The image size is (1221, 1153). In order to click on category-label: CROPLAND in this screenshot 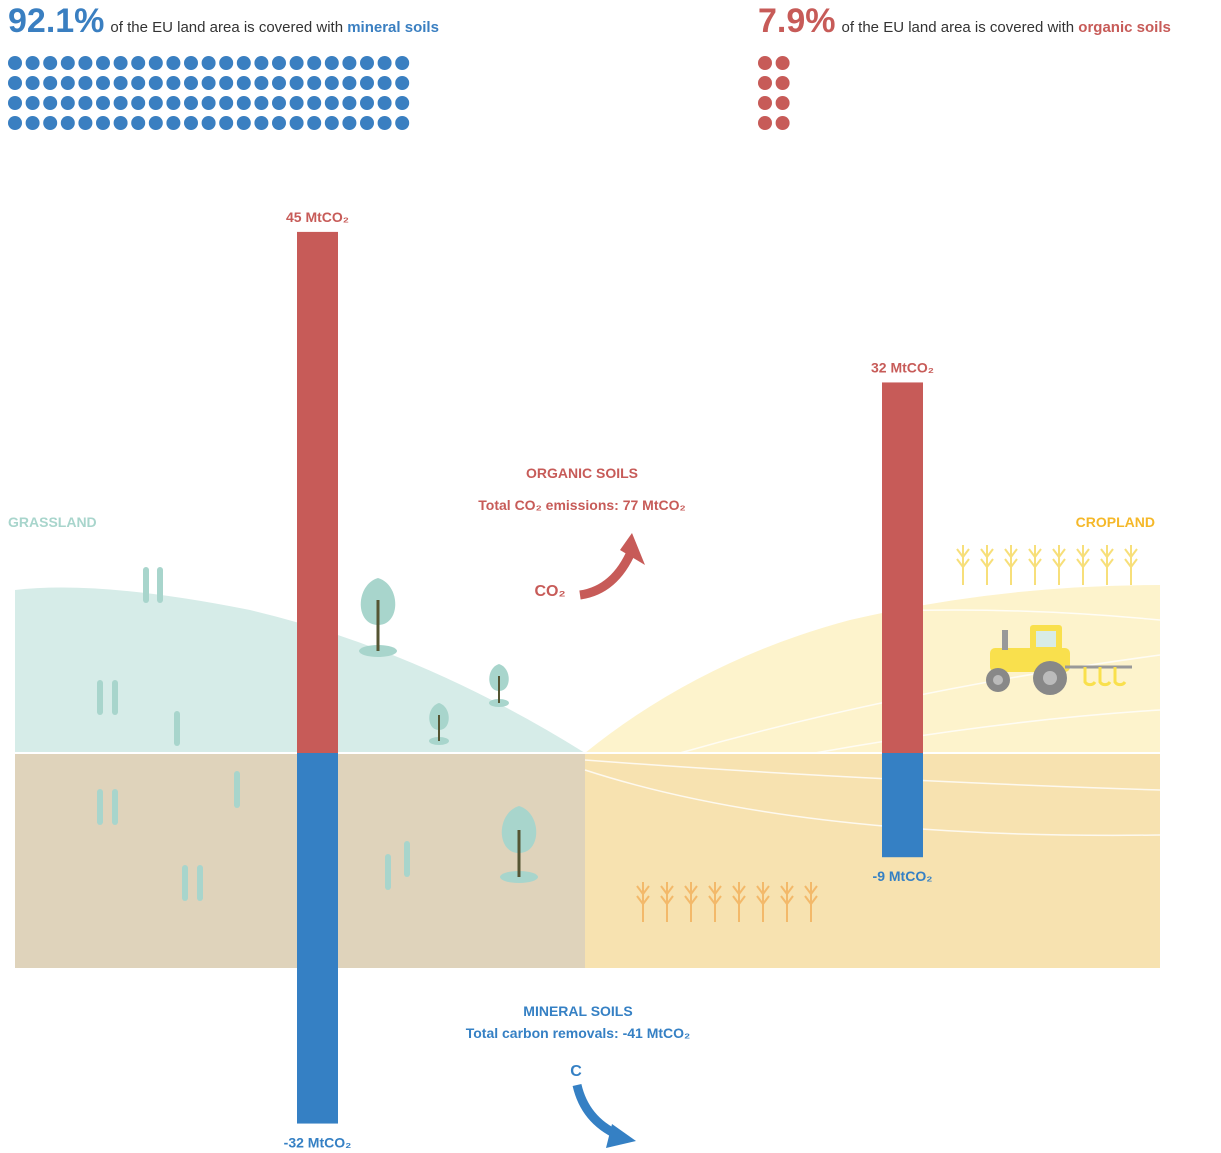, I will do `click(1115, 522)`.